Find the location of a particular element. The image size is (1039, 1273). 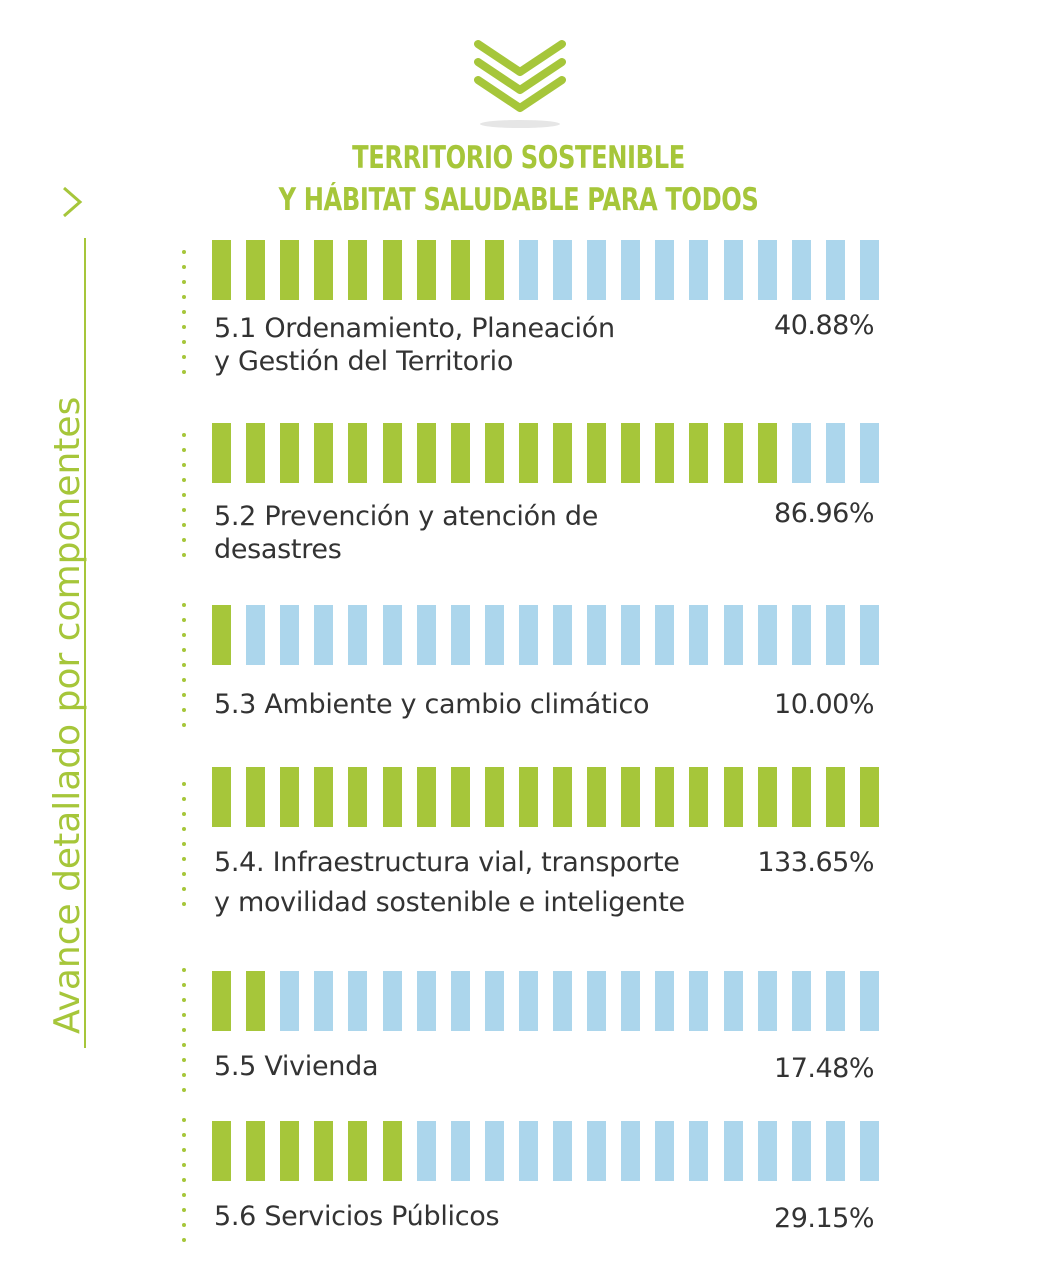

component-label: 5.6 Servicios Públicos is located at coordinates (484, 1216).